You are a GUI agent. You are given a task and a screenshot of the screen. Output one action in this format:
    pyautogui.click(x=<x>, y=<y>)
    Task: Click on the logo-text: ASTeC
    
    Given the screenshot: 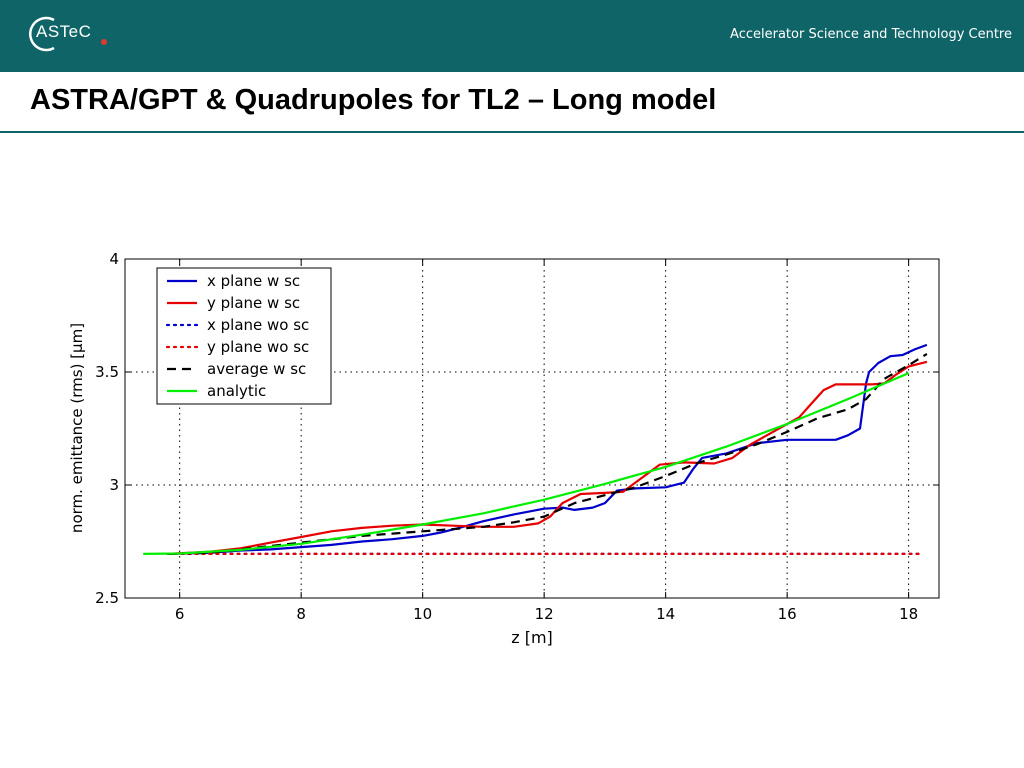 What is the action you would take?
    pyautogui.click(x=64, y=31)
    